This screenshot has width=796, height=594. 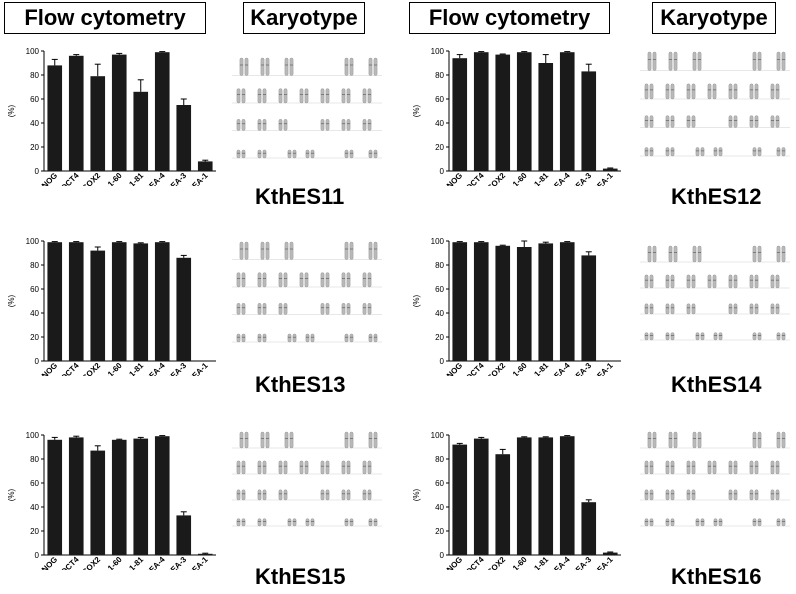 I want to click on y-tick-label: 100, so click(x=438, y=241).